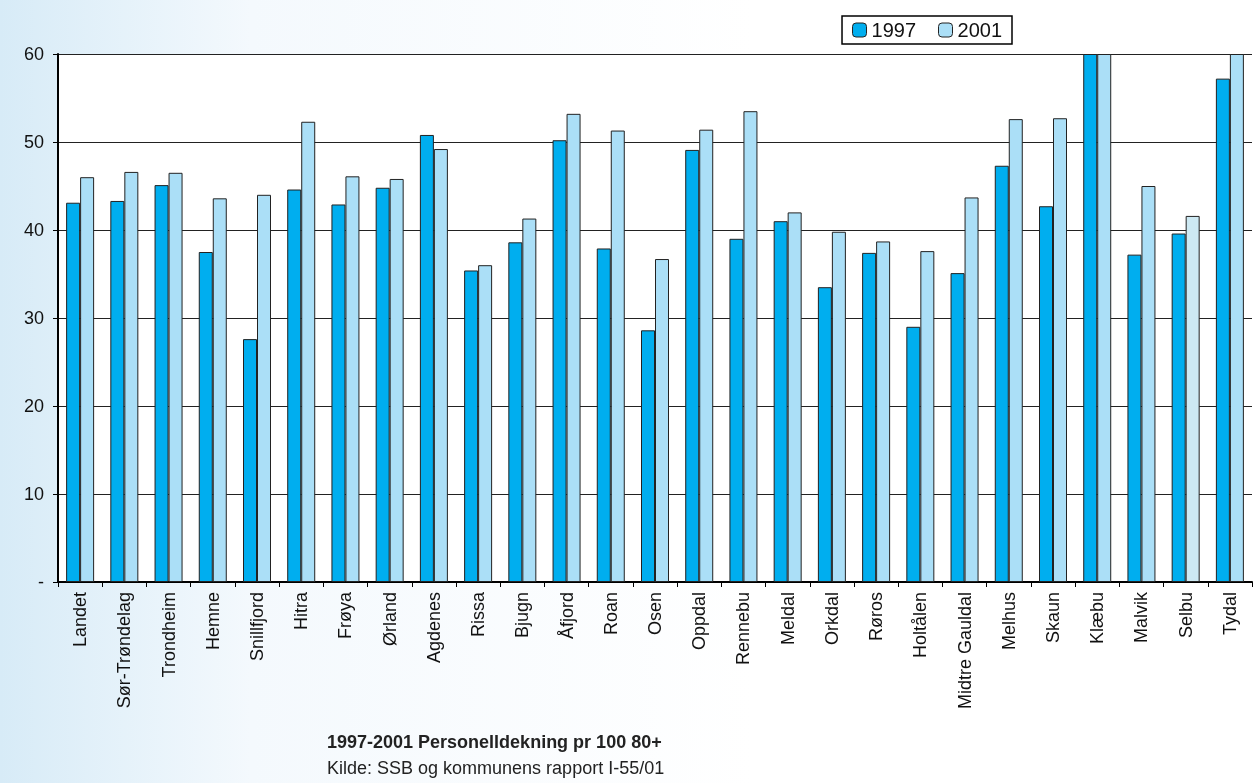 The width and height of the screenshot is (1254, 783). What do you see at coordinates (920, 625) in the screenshot?
I see `x-tick-label: Holtålen` at bounding box center [920, 625].